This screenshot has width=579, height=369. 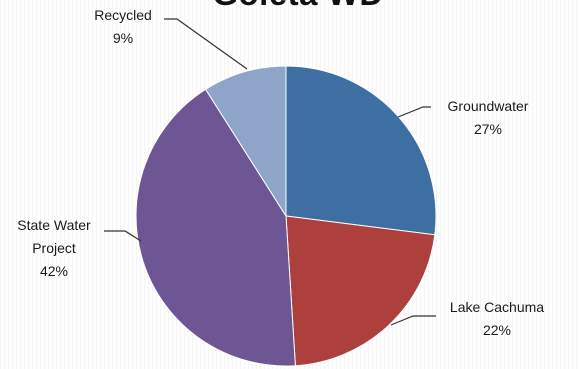 I want to click on leader-line-state-water-project, so click(x=123, y=236).